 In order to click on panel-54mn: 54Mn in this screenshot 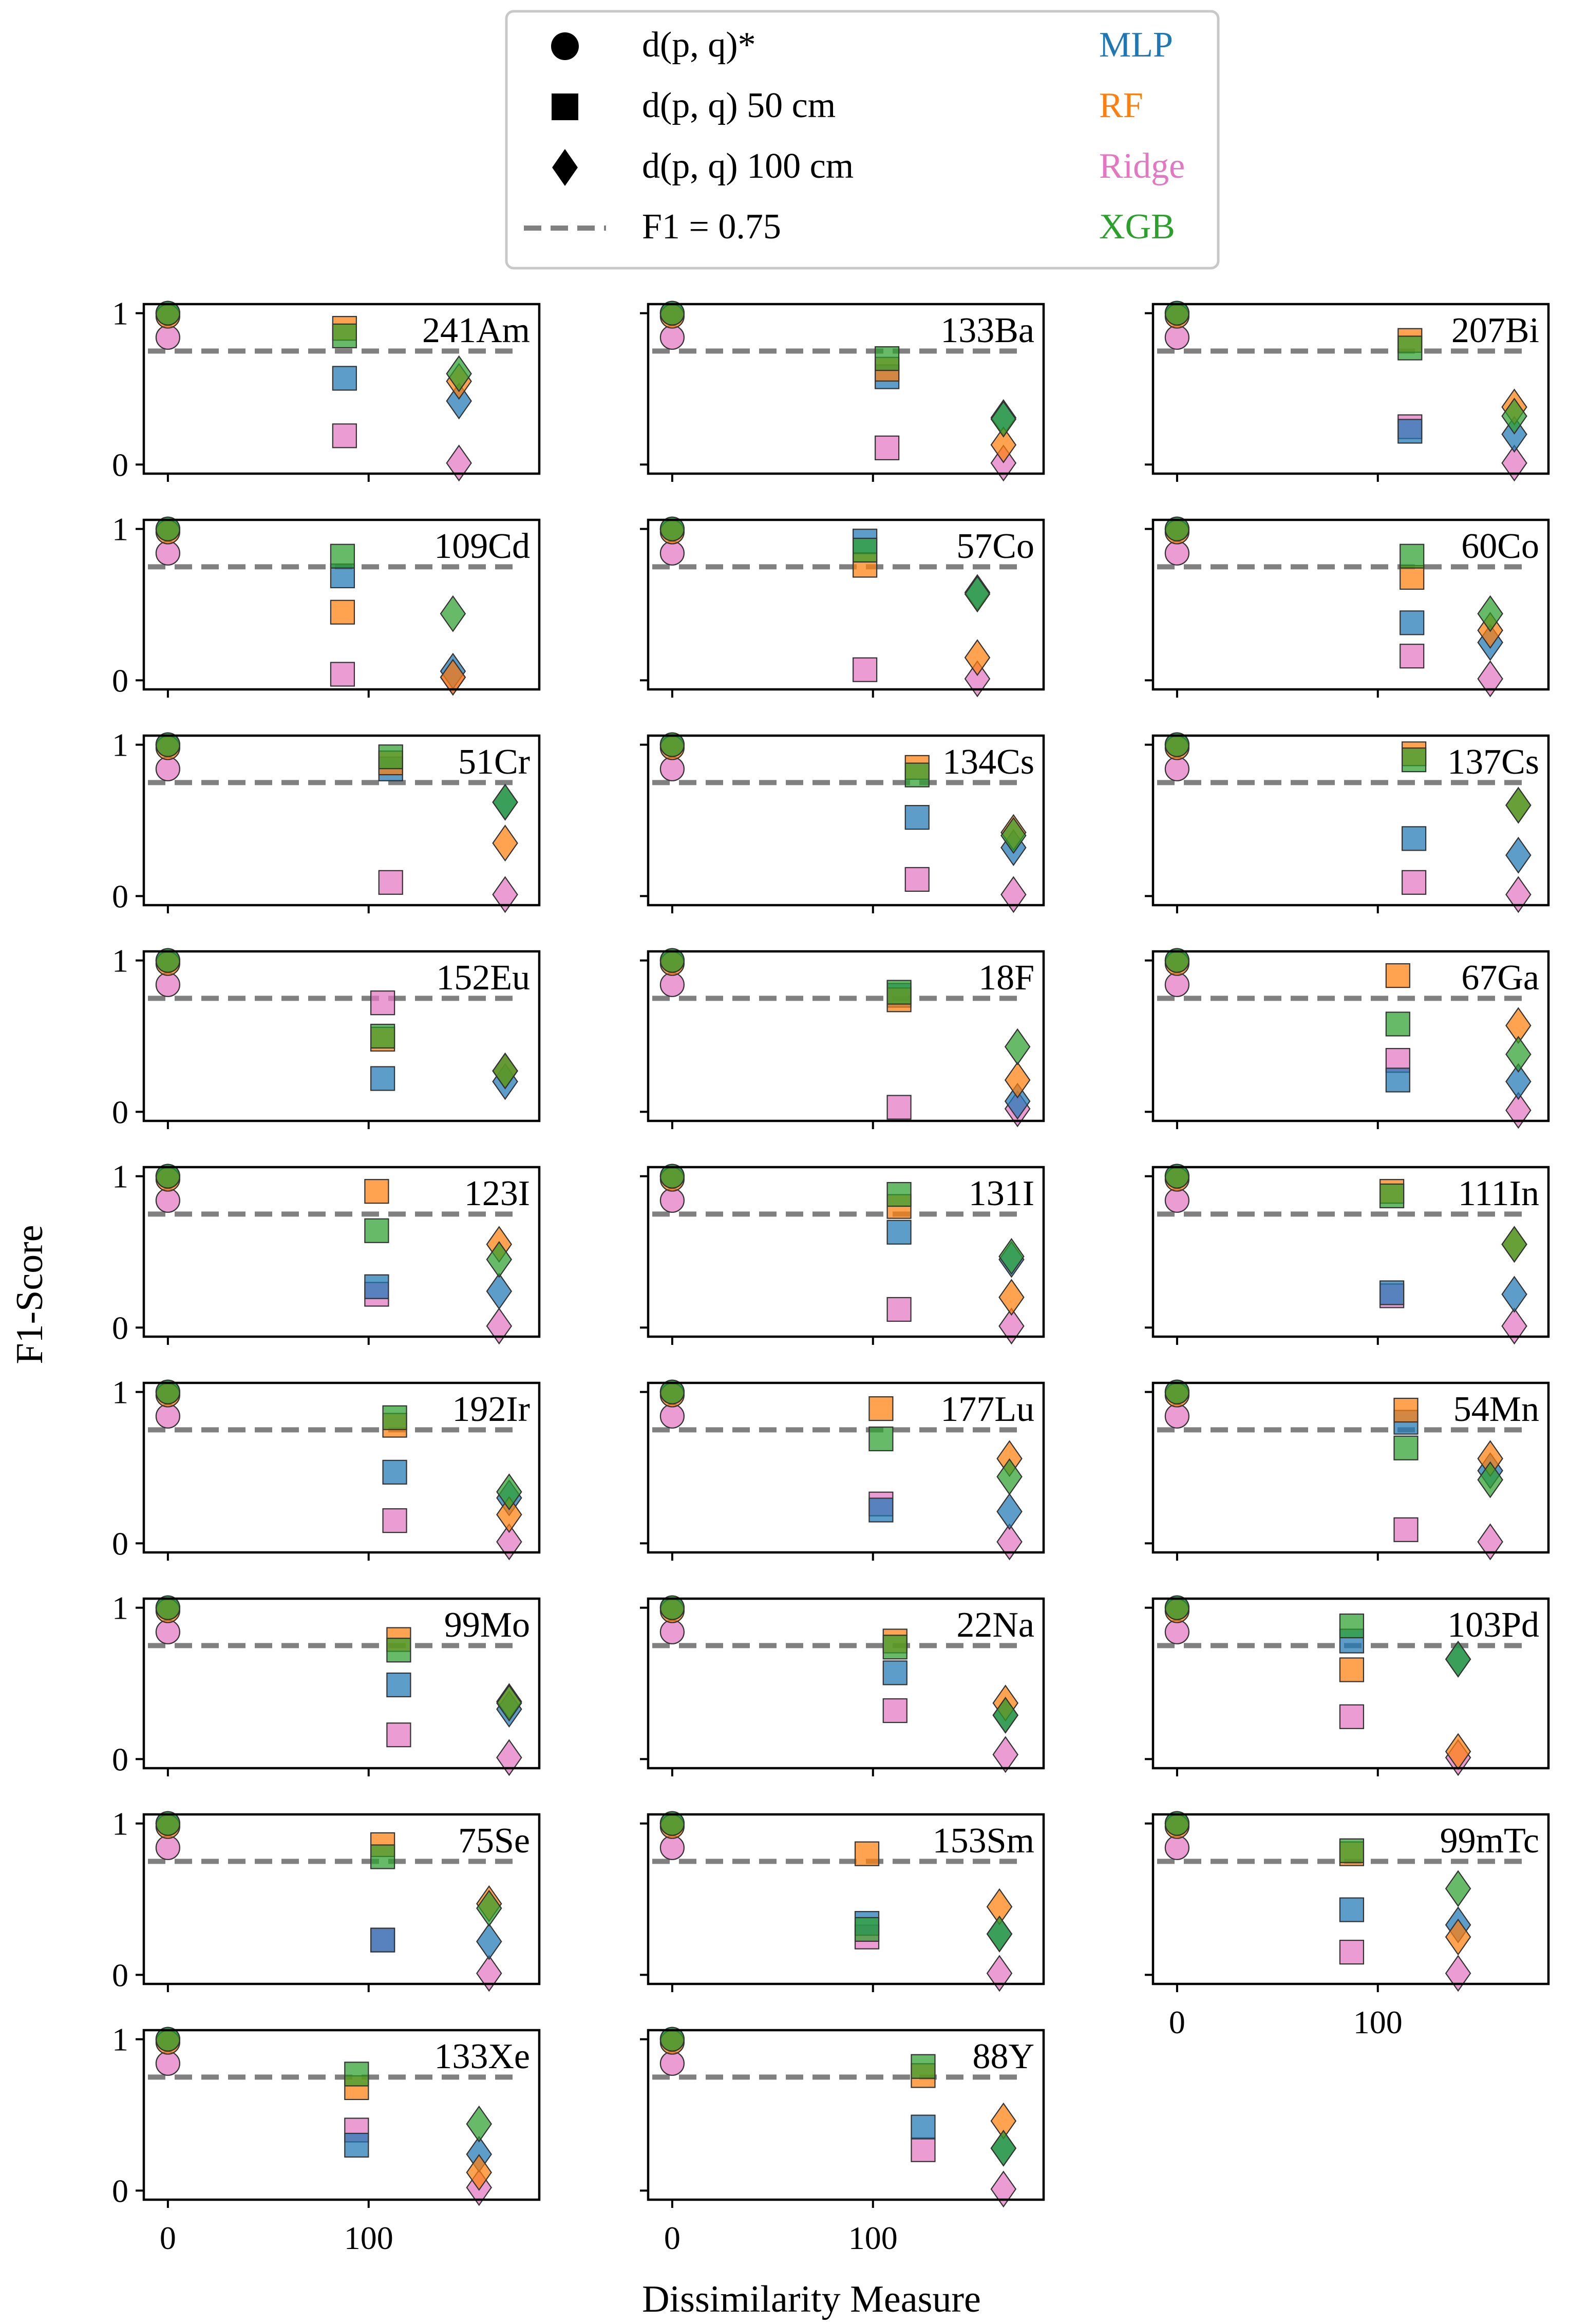, I will do `click(1347, 1470)`.